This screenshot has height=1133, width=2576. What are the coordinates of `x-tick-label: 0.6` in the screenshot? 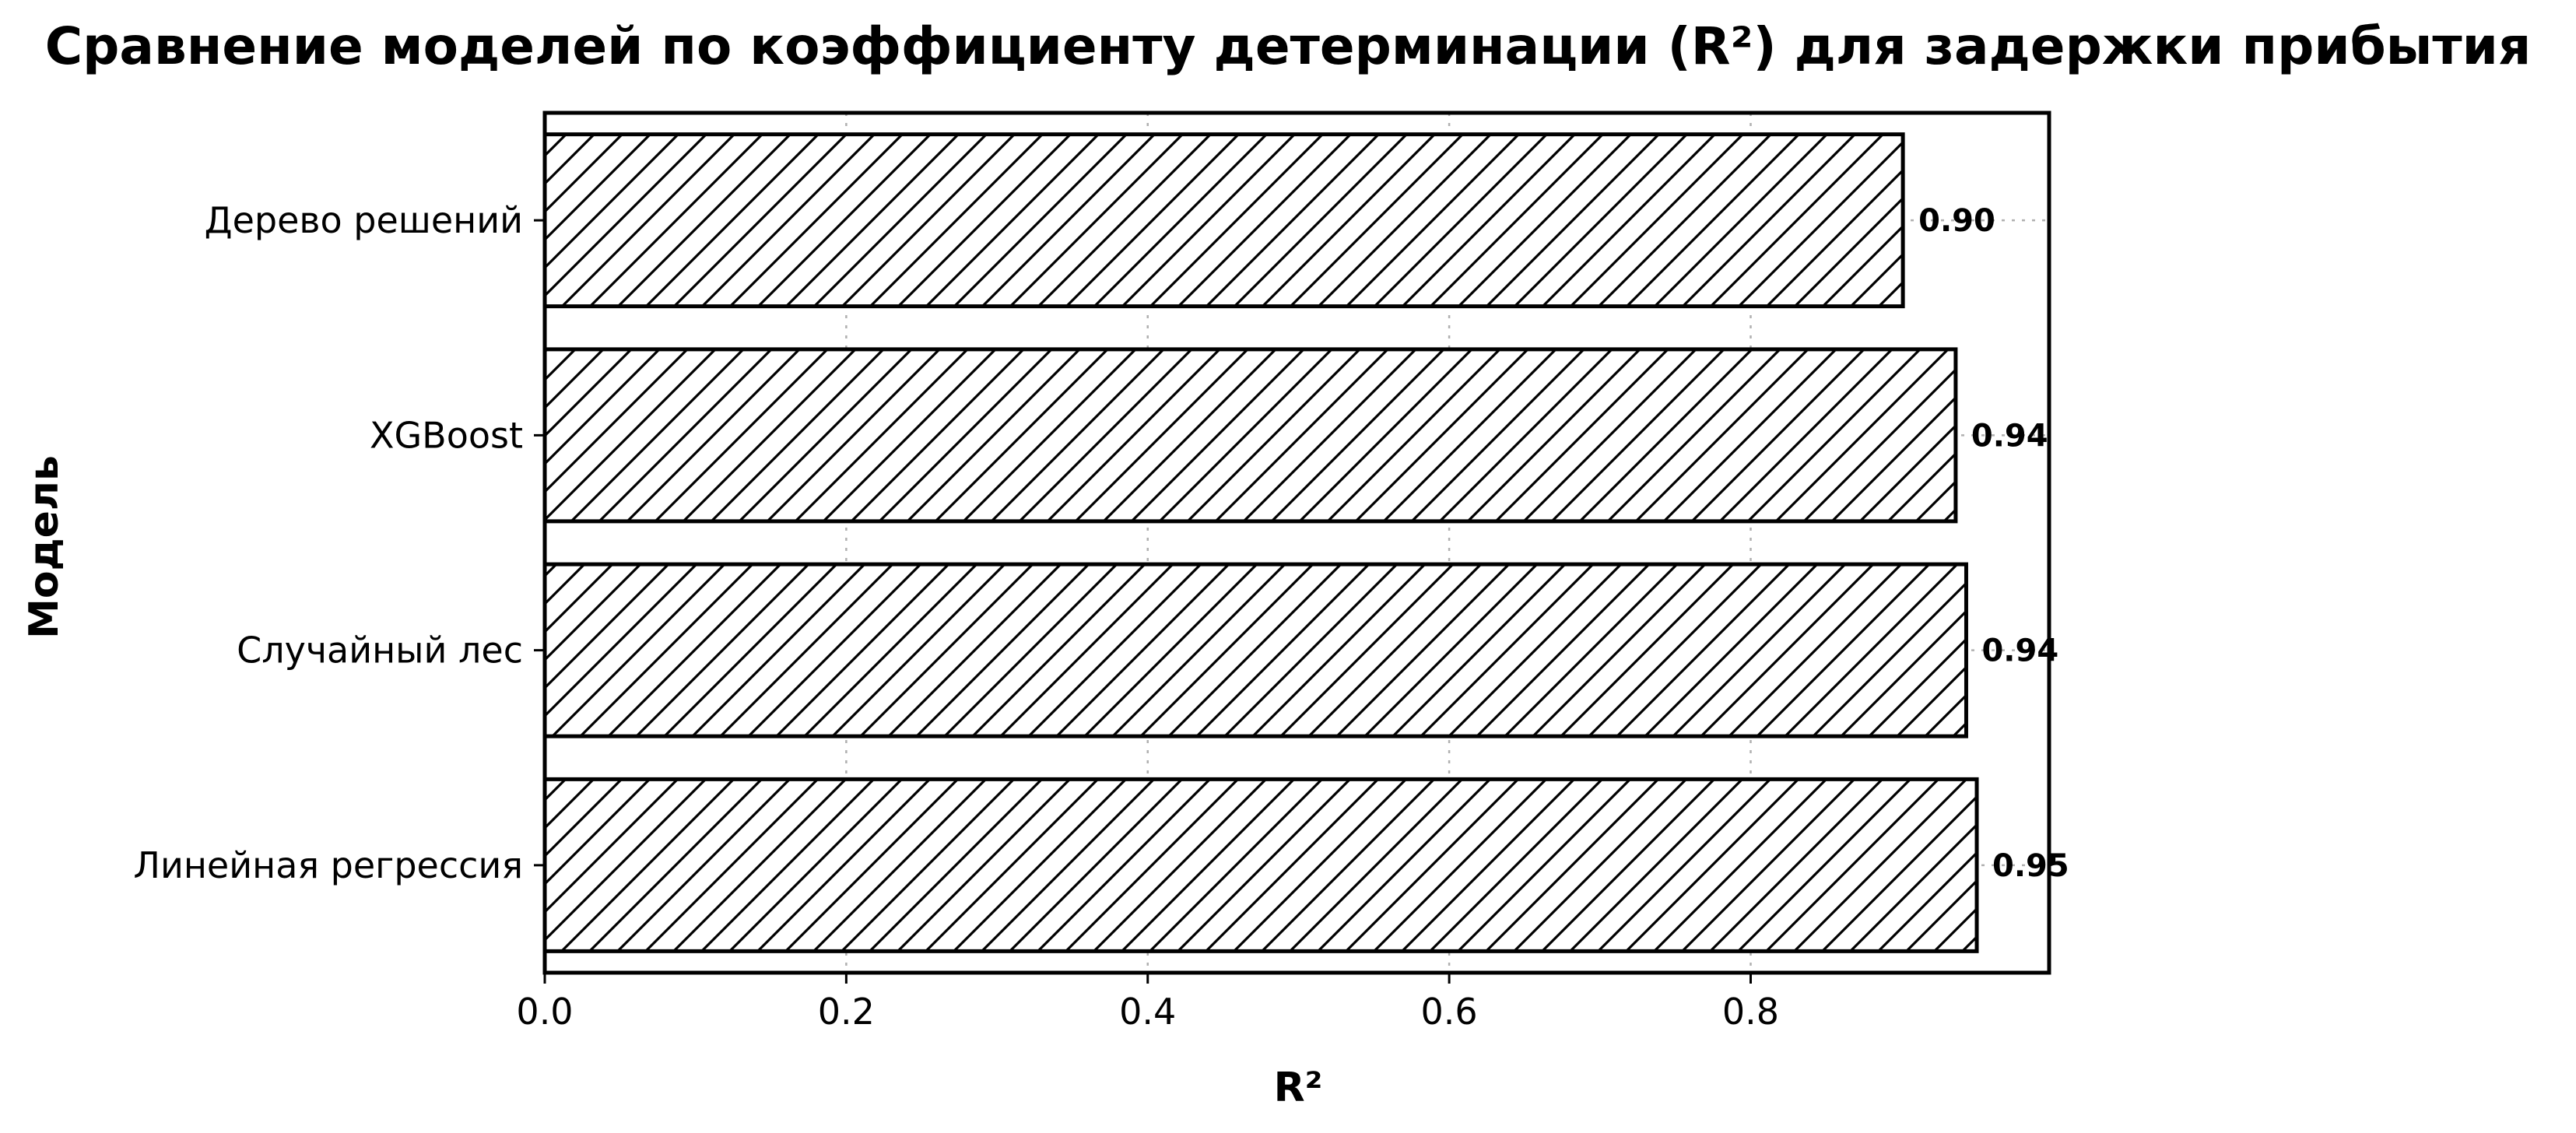 It's located at (1450, 1012).